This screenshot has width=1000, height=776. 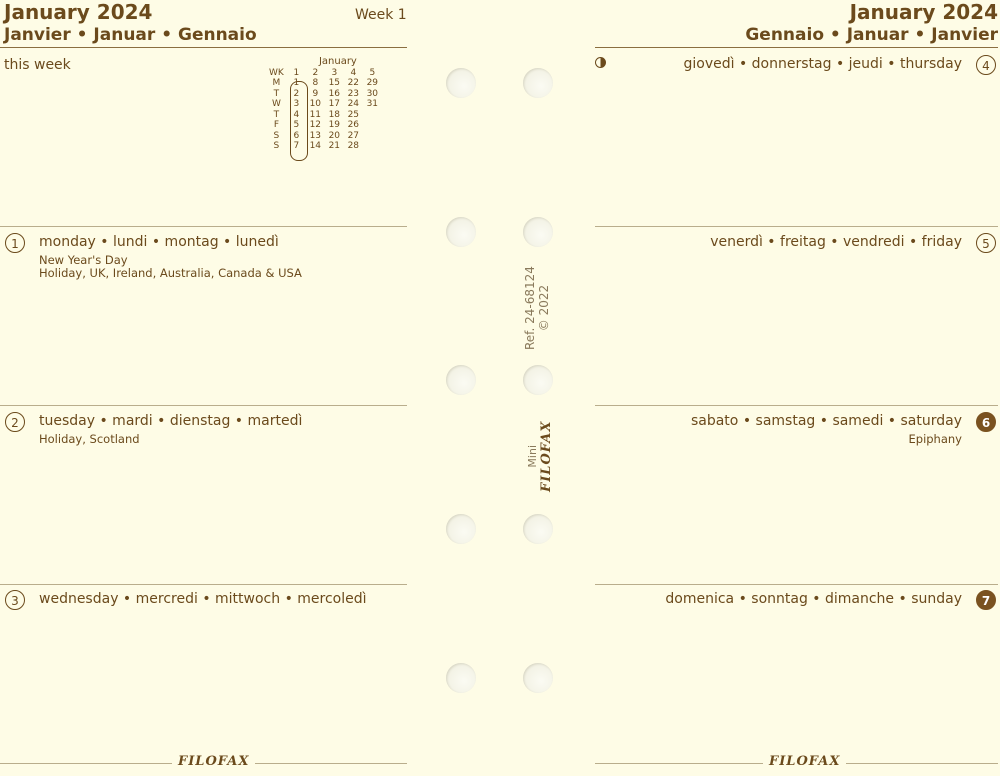 I want to click on calendar-cell: 19, so click(x=334, y=125).